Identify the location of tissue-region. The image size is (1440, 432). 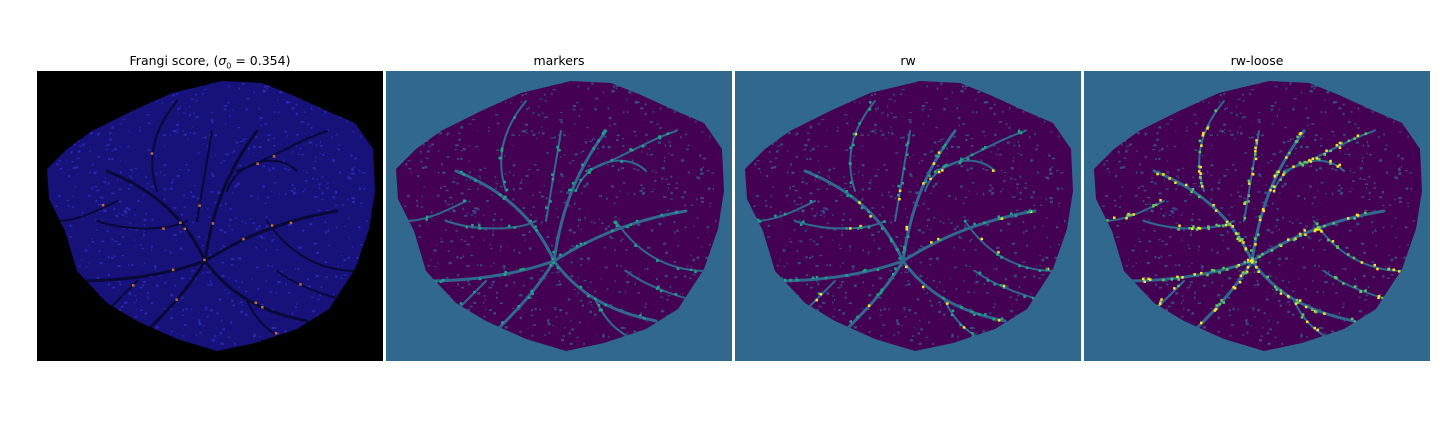
(211, 216).